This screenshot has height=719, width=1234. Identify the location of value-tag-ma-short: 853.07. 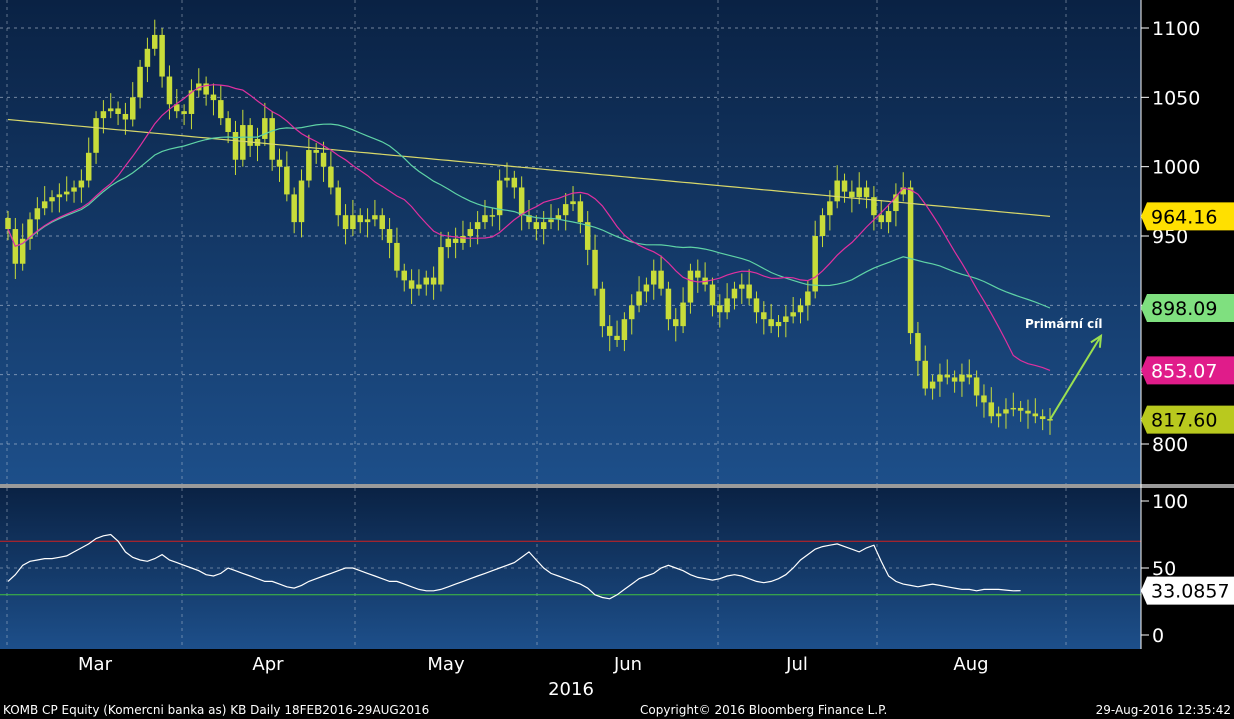
(1184, 371).